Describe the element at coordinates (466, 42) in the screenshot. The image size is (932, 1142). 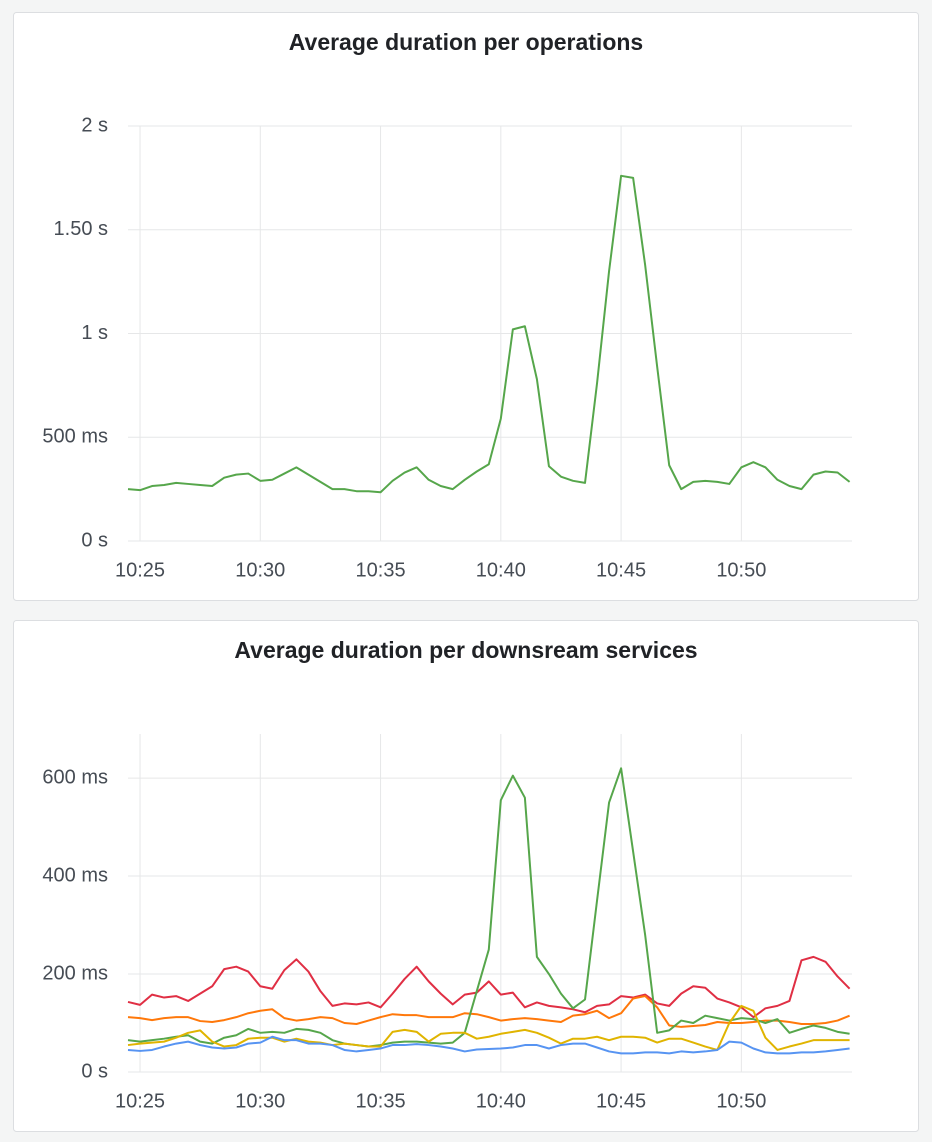
I see `chart-title: Average duration per operations` at that location.